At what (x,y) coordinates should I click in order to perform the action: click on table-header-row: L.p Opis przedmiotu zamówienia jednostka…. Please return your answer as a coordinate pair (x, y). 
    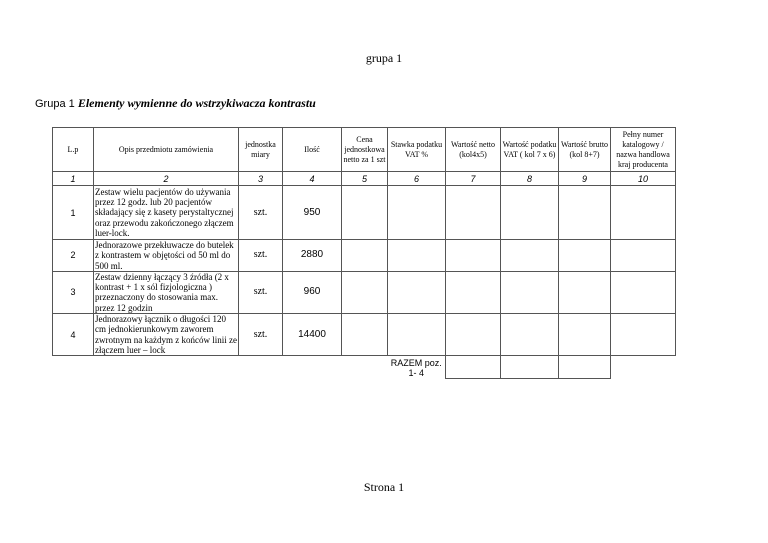
    Looking at the image, I should click on (364, 149).